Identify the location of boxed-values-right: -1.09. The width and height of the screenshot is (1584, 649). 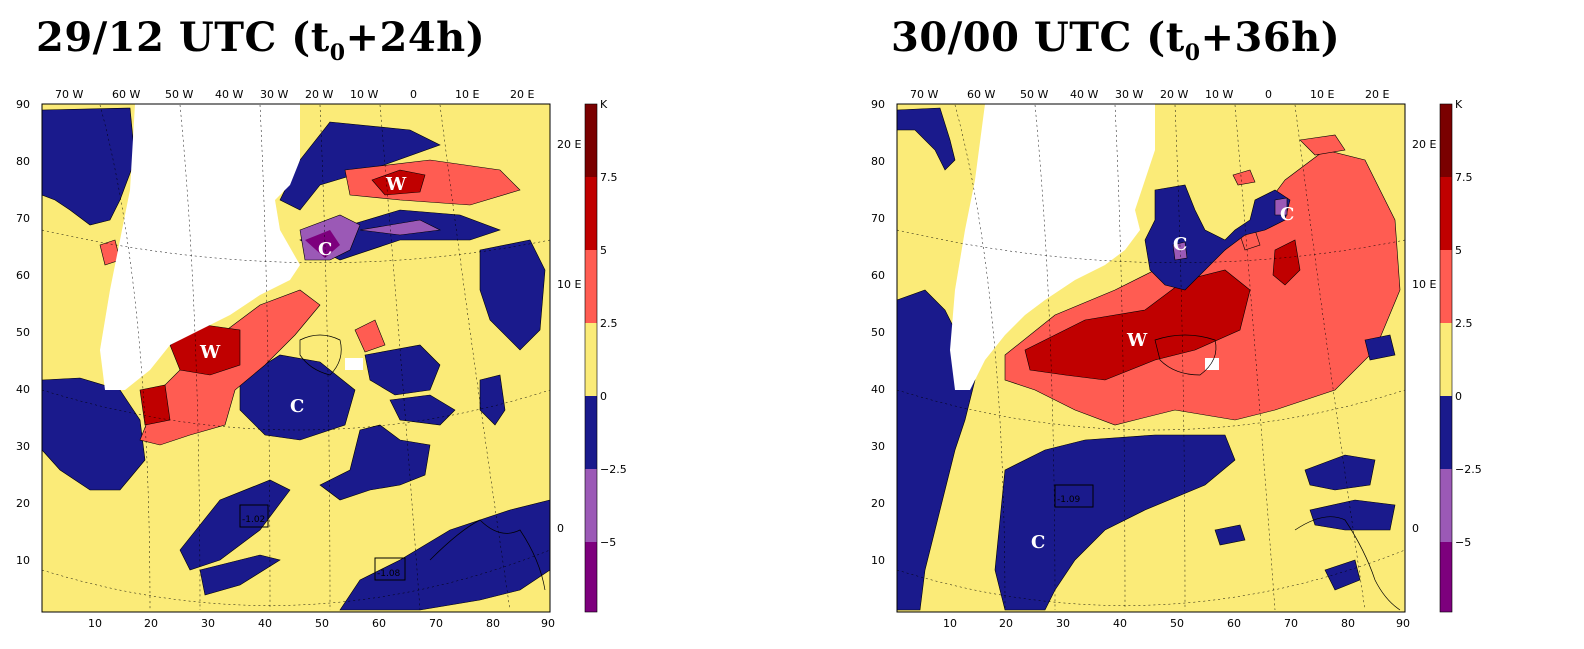
(1074, 496).